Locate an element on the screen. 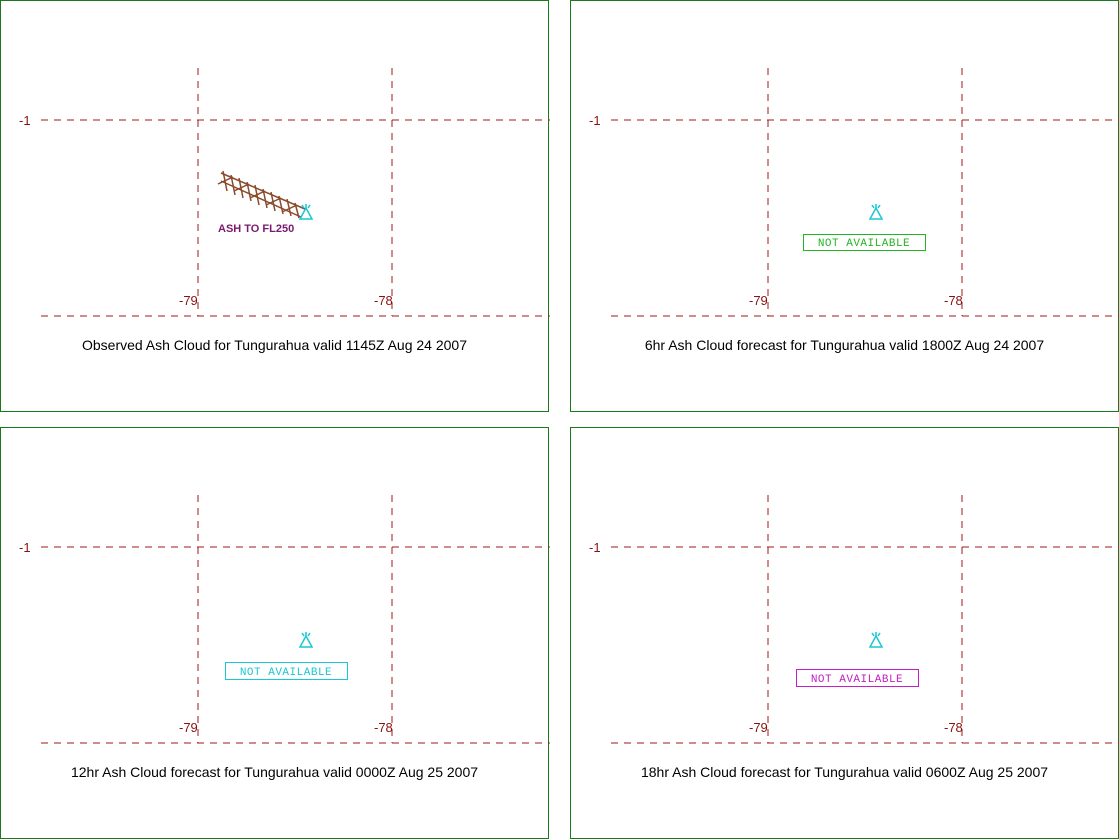 This screenshot has height=840, width=1119. map-observed: -1 -79 -78 ASH TO FL250 is located at coordinates (284, 192).